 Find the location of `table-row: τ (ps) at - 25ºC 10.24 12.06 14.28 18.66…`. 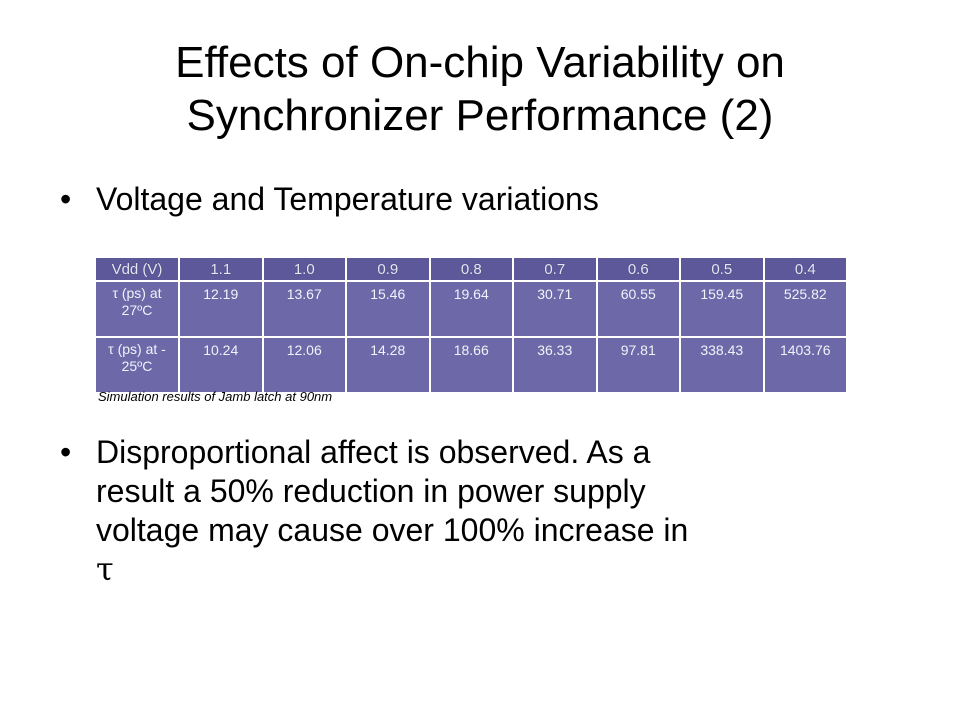

table-row: τ (ps) at - 25ºC 10.24 12.06 14.28 18.66… is located at coordinates (471, 365).